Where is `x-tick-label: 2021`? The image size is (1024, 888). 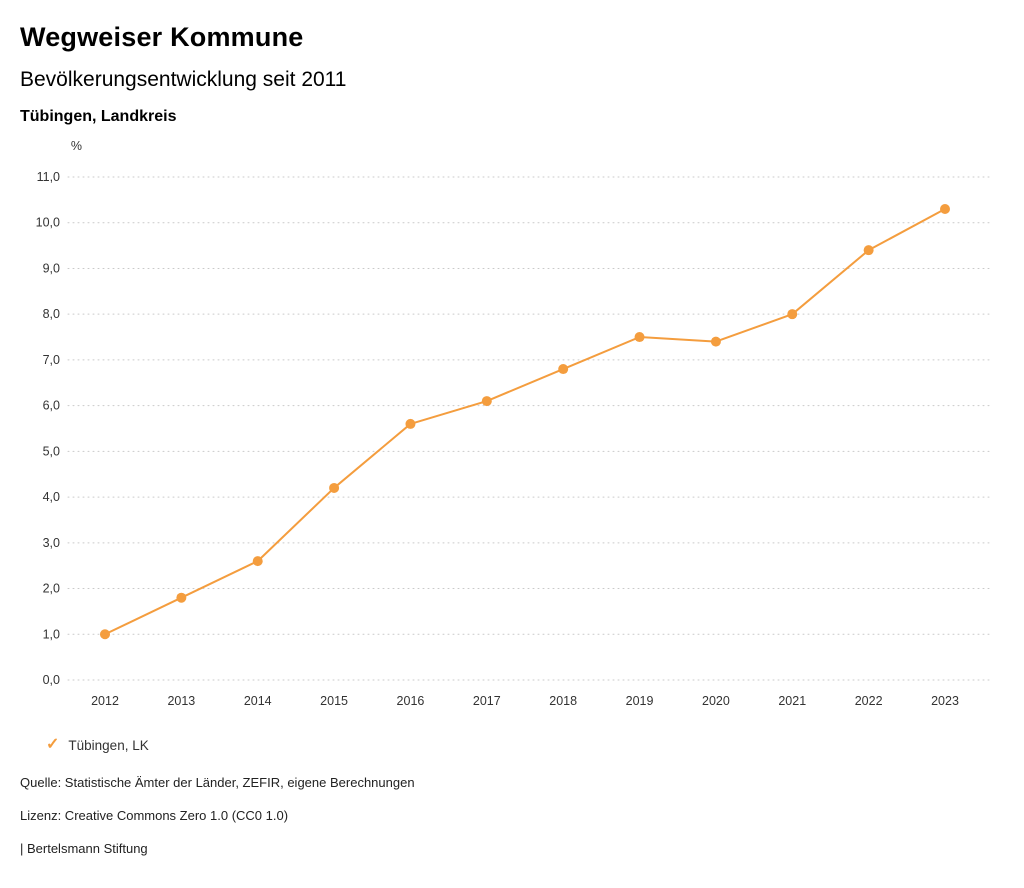 x-tick-label: 2021 is located at coordinates (792, 701).